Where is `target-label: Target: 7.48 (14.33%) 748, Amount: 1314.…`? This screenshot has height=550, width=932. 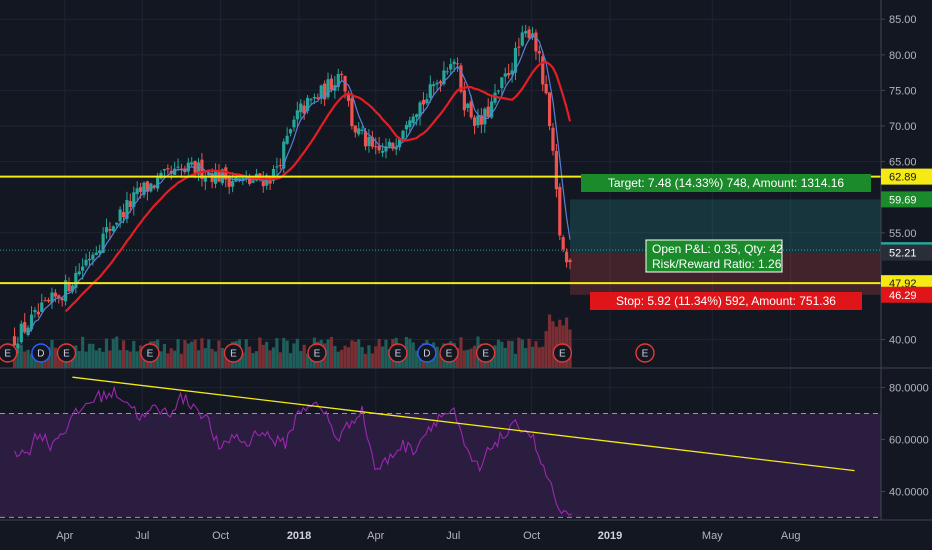
target-label: Target: 7.48 (14.33%) 748, Amount: 1314.… is located at coordinates (726, 183).